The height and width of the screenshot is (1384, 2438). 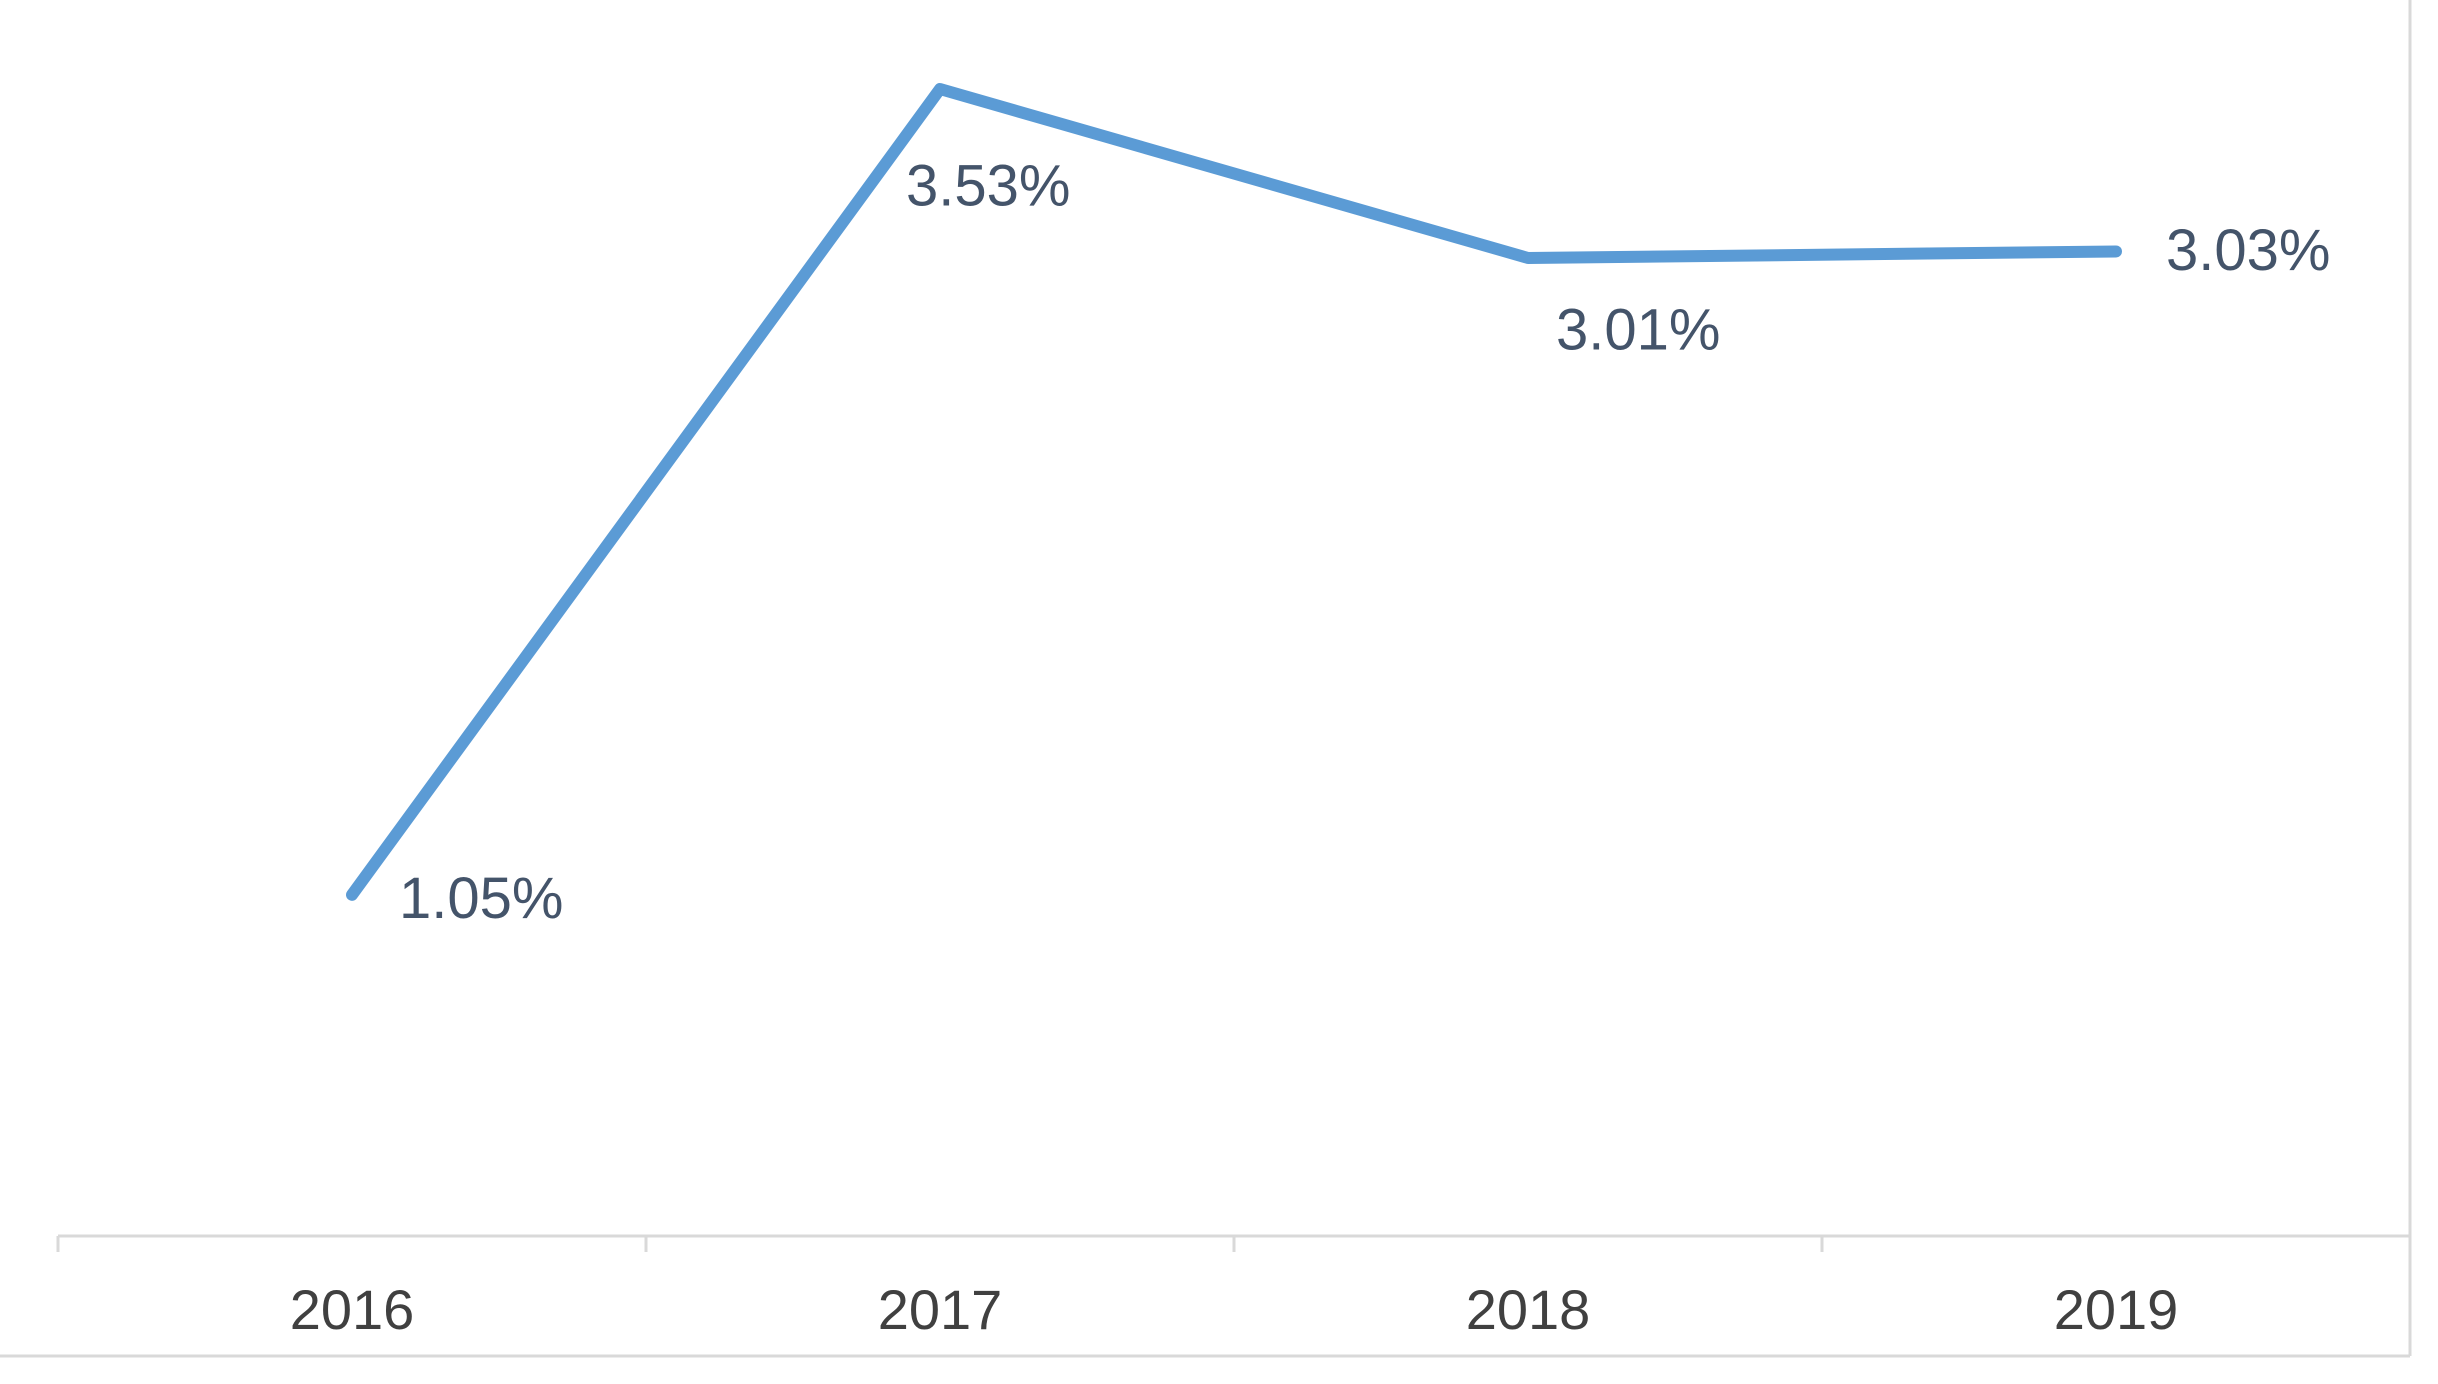 I want to click on data-label: 3.01%, so click(x=1638, y=329).